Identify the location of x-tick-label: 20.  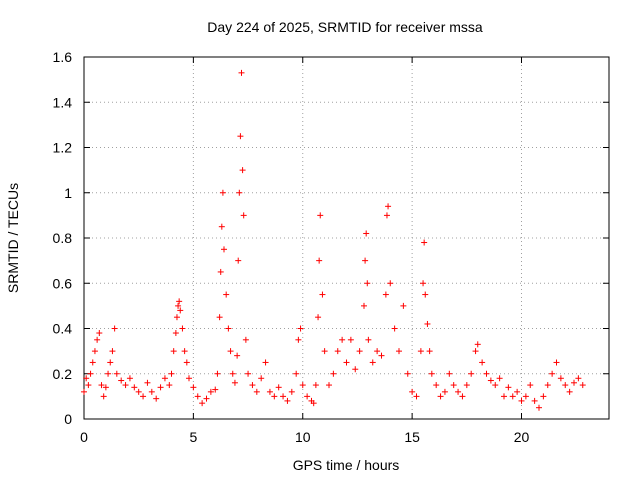
(522, 437).